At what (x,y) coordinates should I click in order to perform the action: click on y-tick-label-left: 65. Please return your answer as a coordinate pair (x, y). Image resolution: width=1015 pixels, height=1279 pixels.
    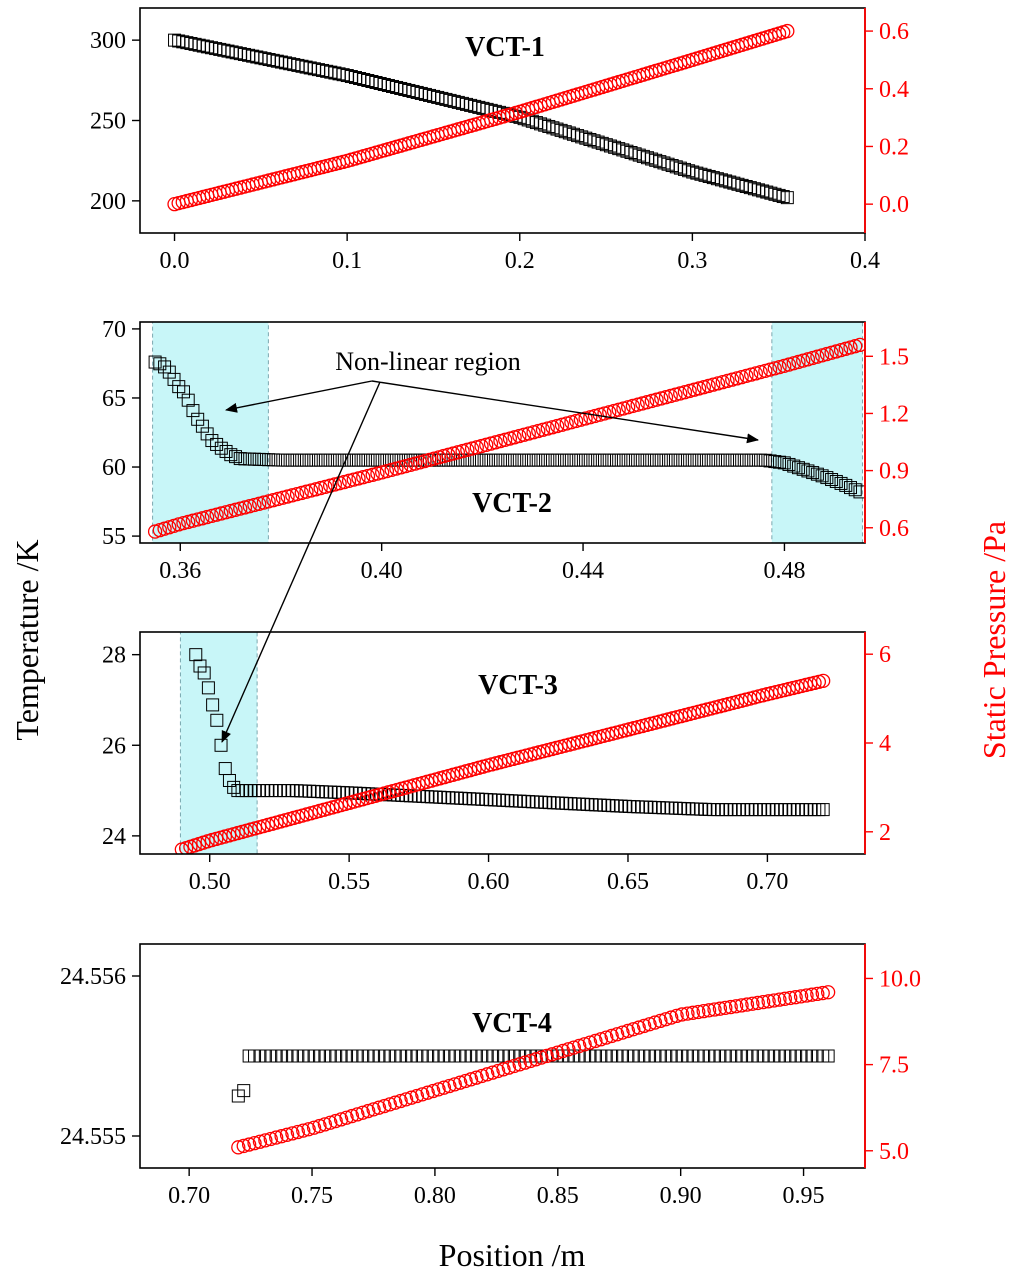
    Looking at the image, I should click on (114, 399).